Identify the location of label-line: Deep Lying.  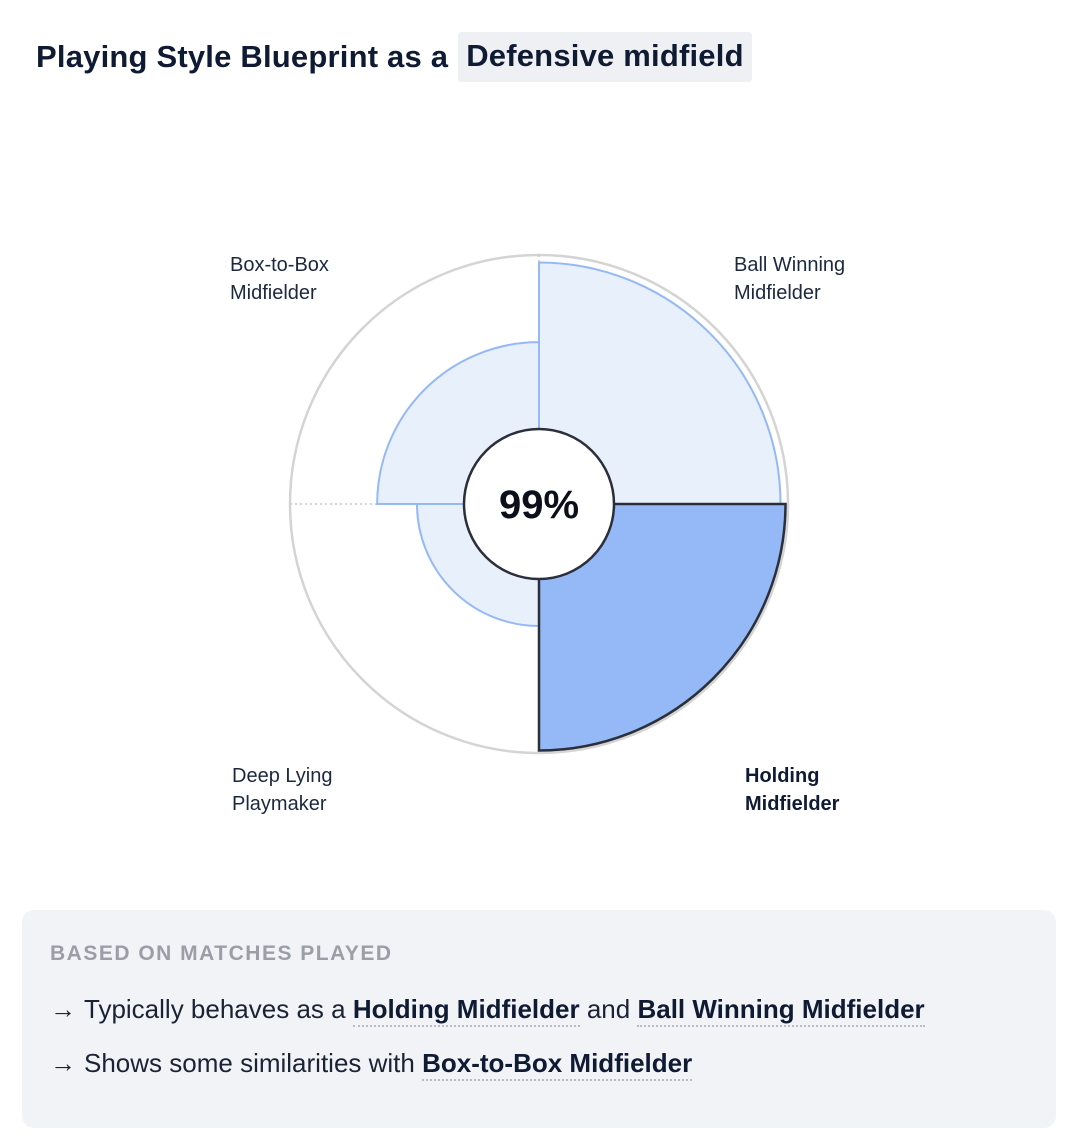
(282, 776).